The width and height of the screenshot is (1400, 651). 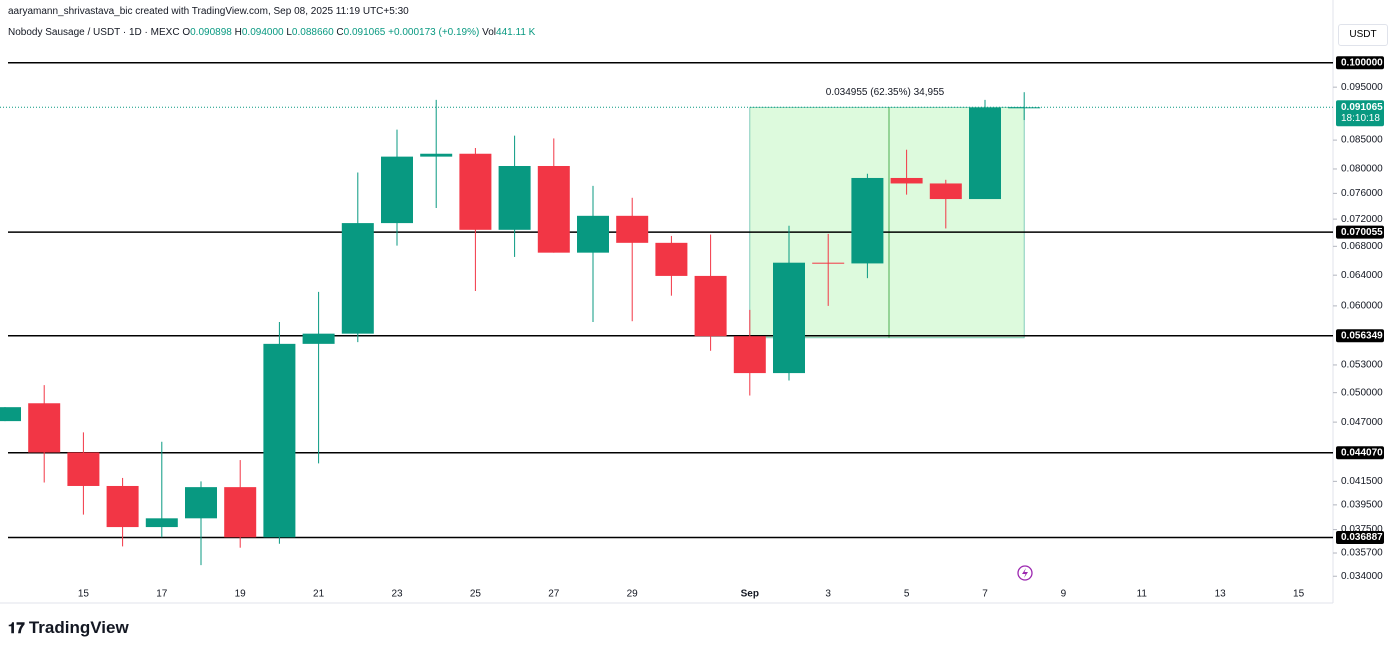 What do you see at coordinates (1221, 594) in the screenshot?
I see `x-tick-label: 13` at bounding box center [1221, 594].